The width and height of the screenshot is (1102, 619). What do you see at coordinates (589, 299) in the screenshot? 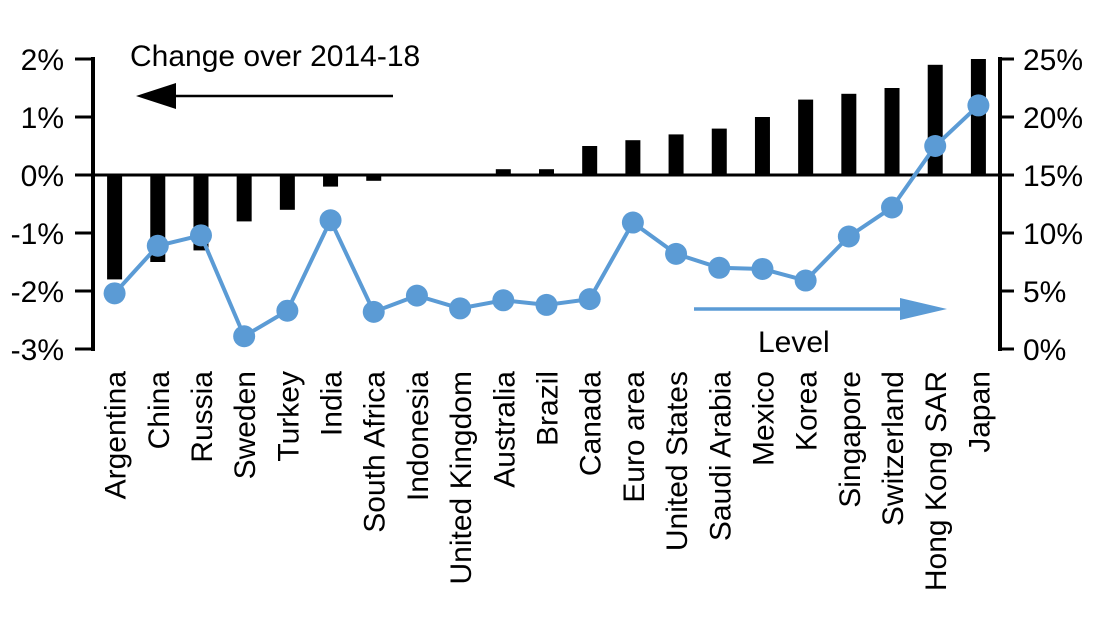
I see `level-marker-canada` at bounding box center [589, 299].